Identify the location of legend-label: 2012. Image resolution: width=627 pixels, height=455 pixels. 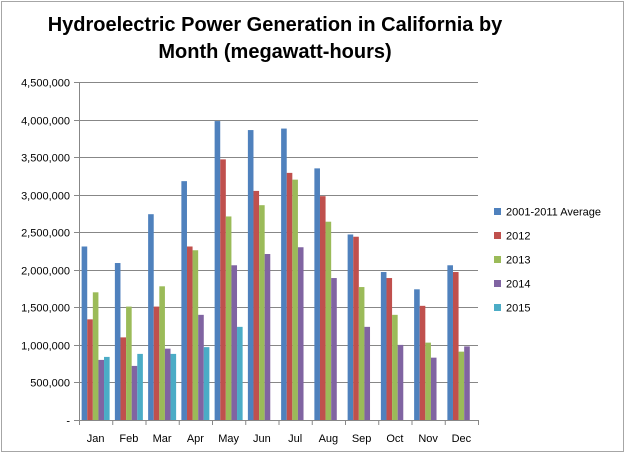
(518, 237).